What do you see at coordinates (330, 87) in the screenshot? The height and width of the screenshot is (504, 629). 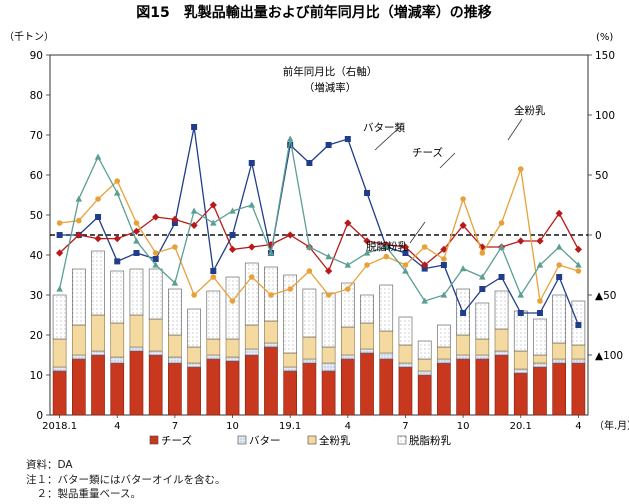 I see `change-rate-label: （増減率）` at bounding box center [330, 87].